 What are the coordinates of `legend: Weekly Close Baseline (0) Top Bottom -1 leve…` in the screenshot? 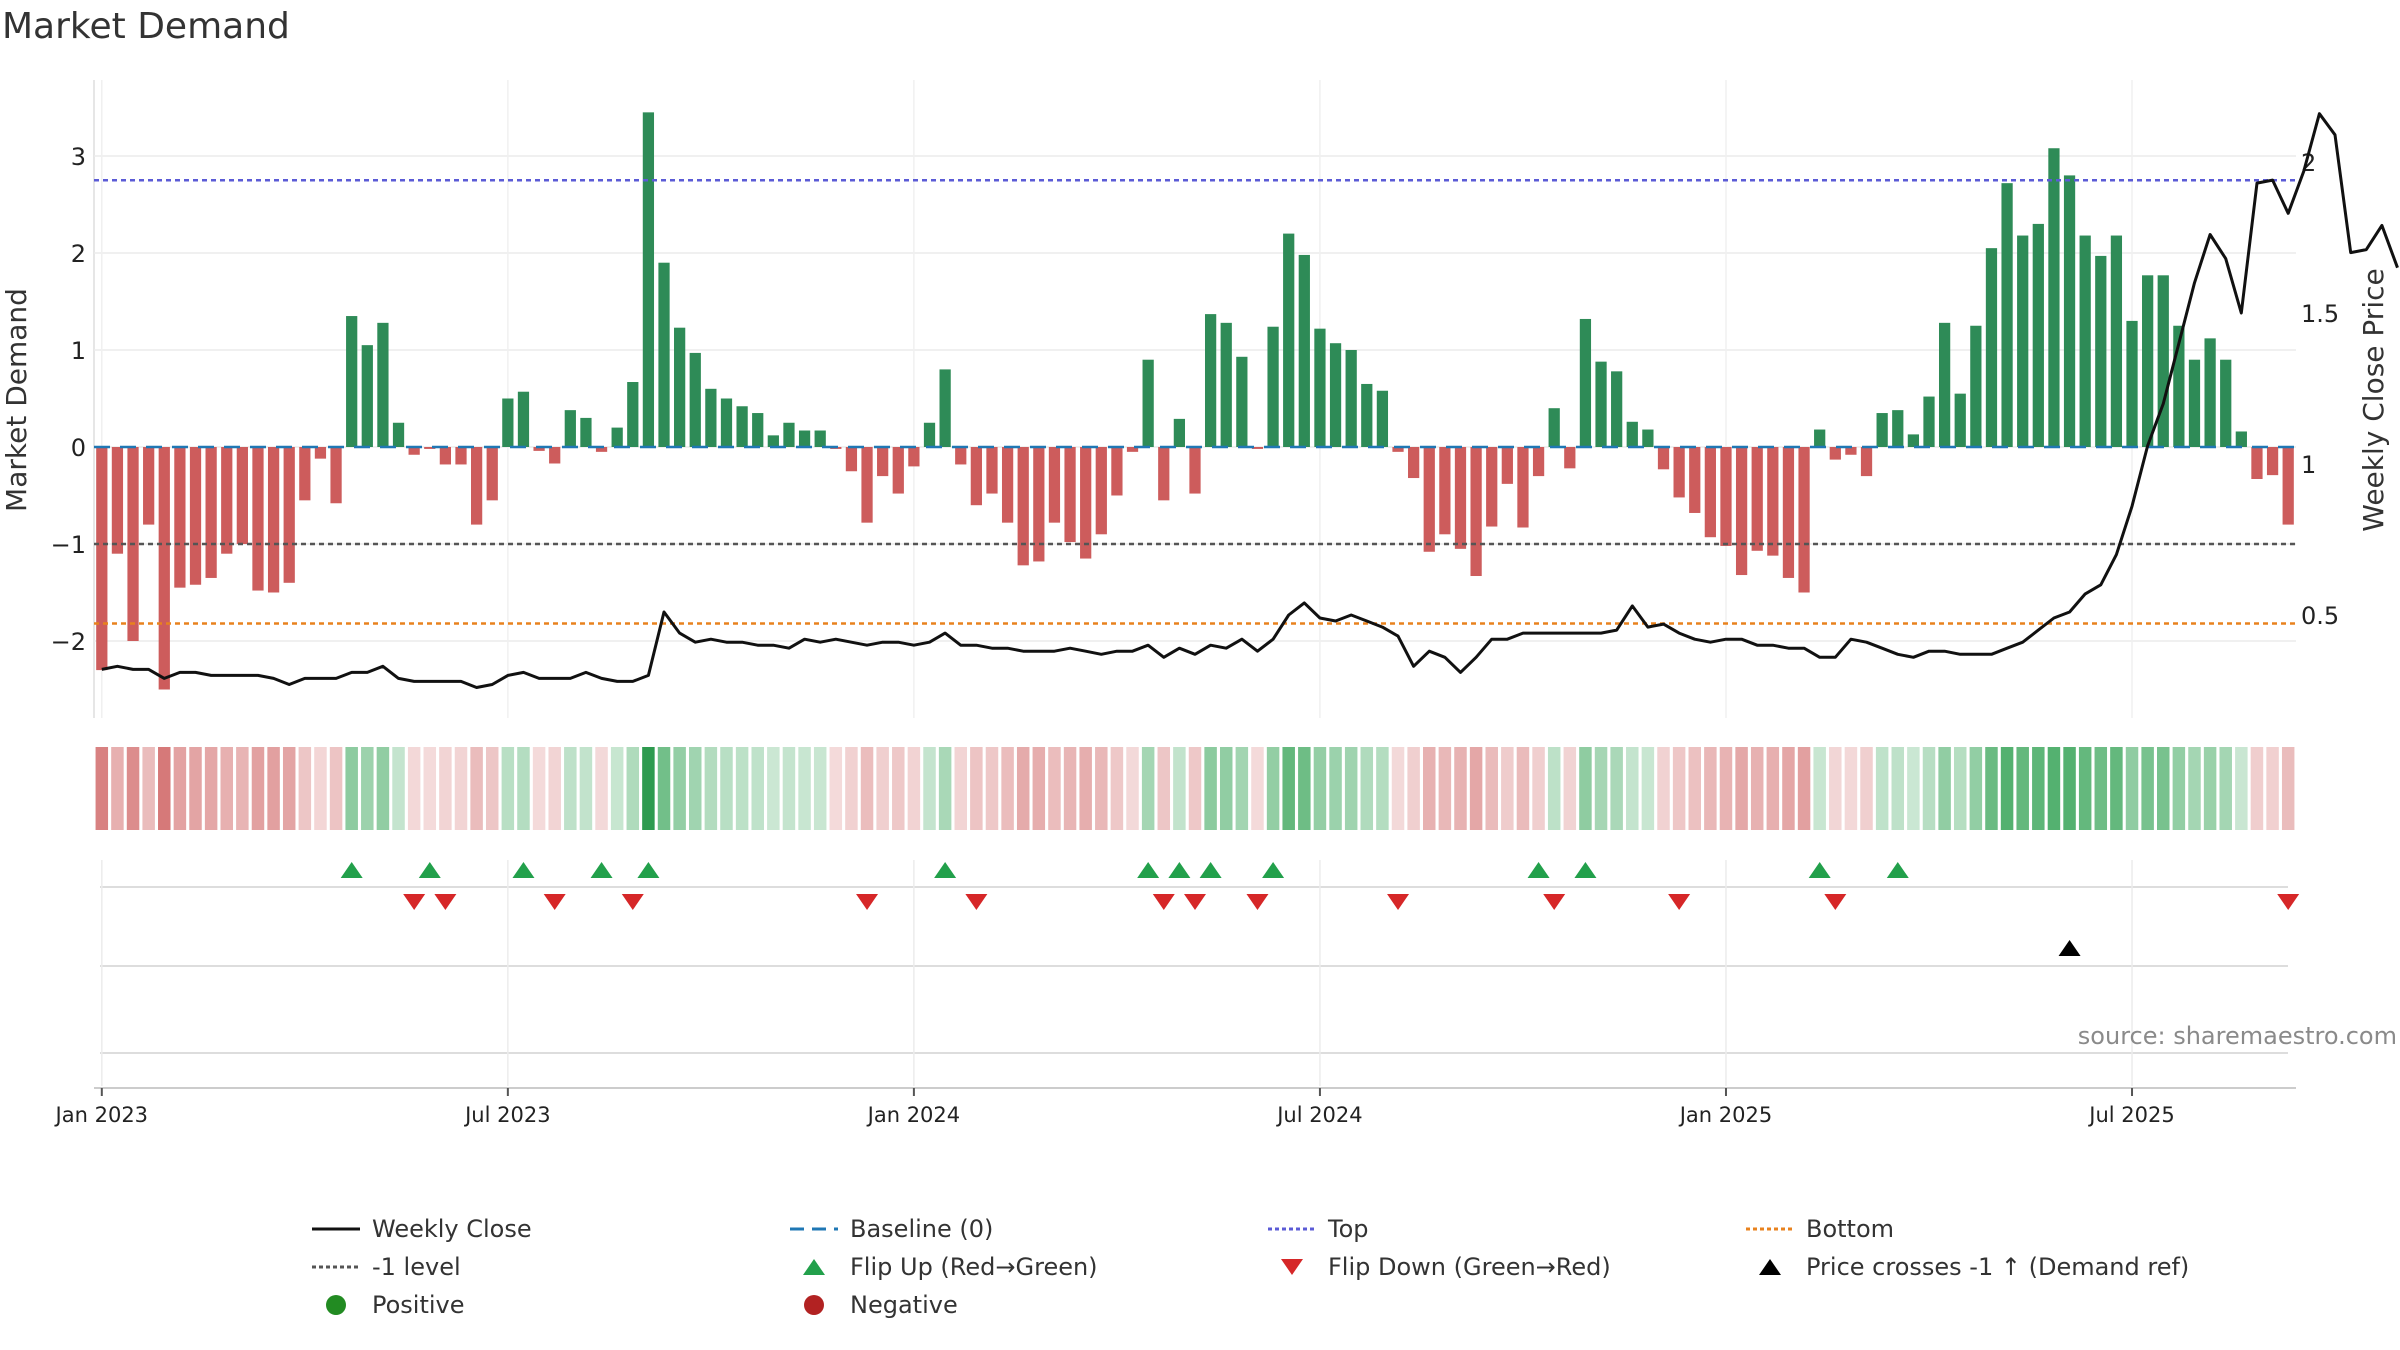 It's located at (1270, 1267).